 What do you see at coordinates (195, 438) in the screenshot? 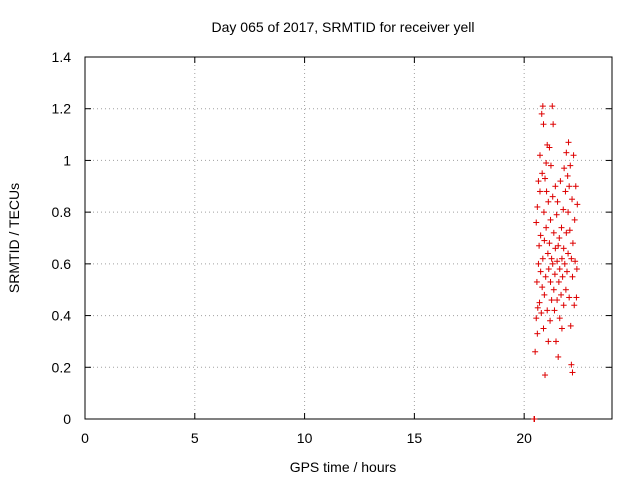
I see `x-tick-label: 5` at bounding box center [195, 438].